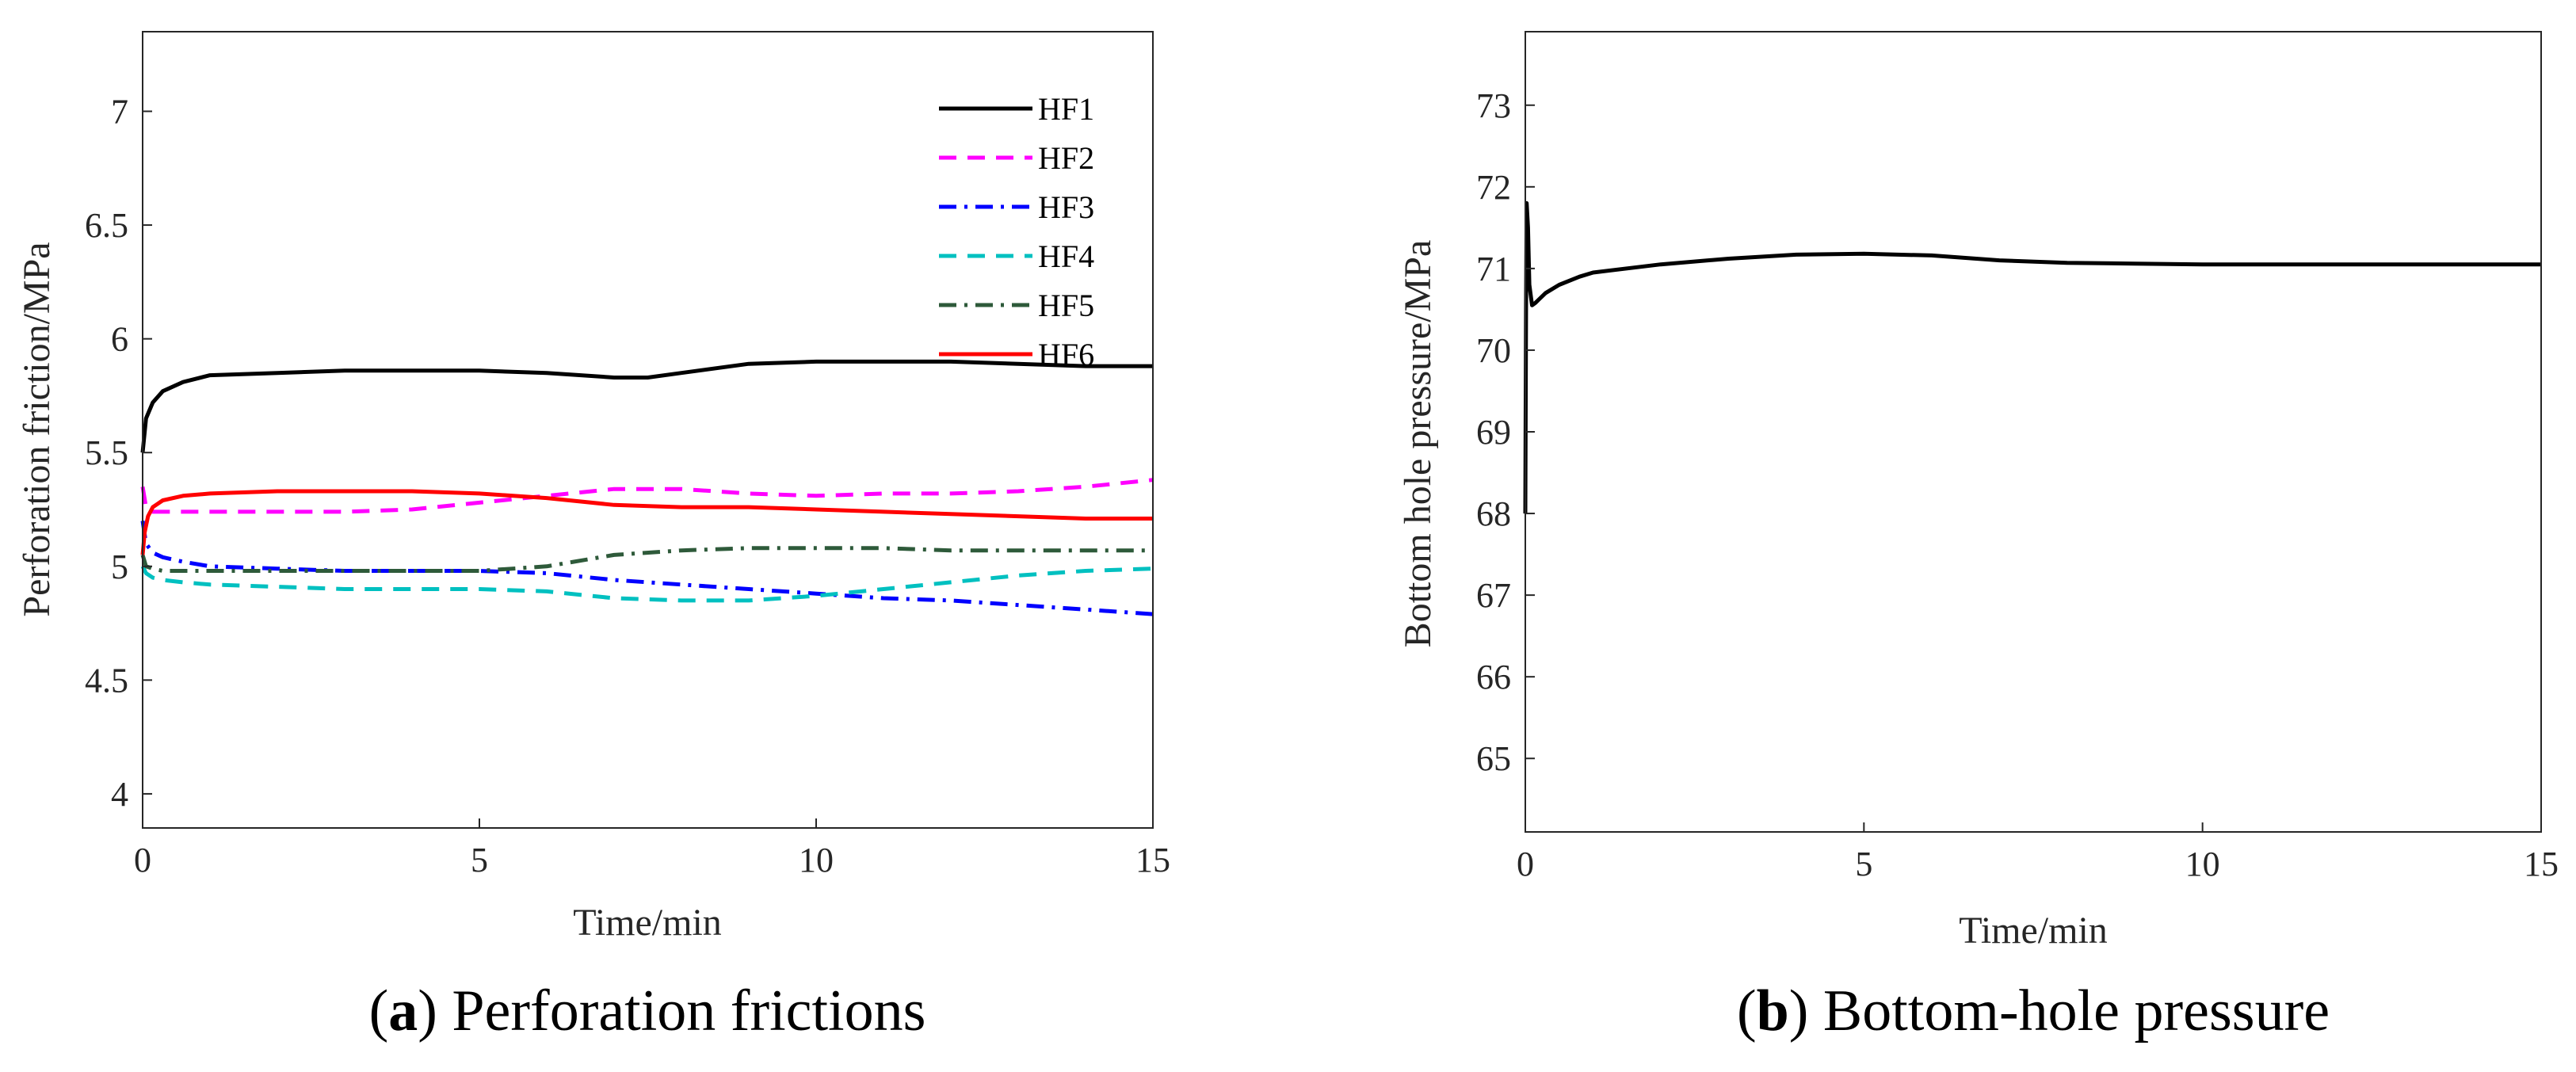 The image size is (2576, 1072). Describe the element at coordinates (688, 1011) in the screenshot. I see `panel-a-caption-text: Perforation frictions` at that location.